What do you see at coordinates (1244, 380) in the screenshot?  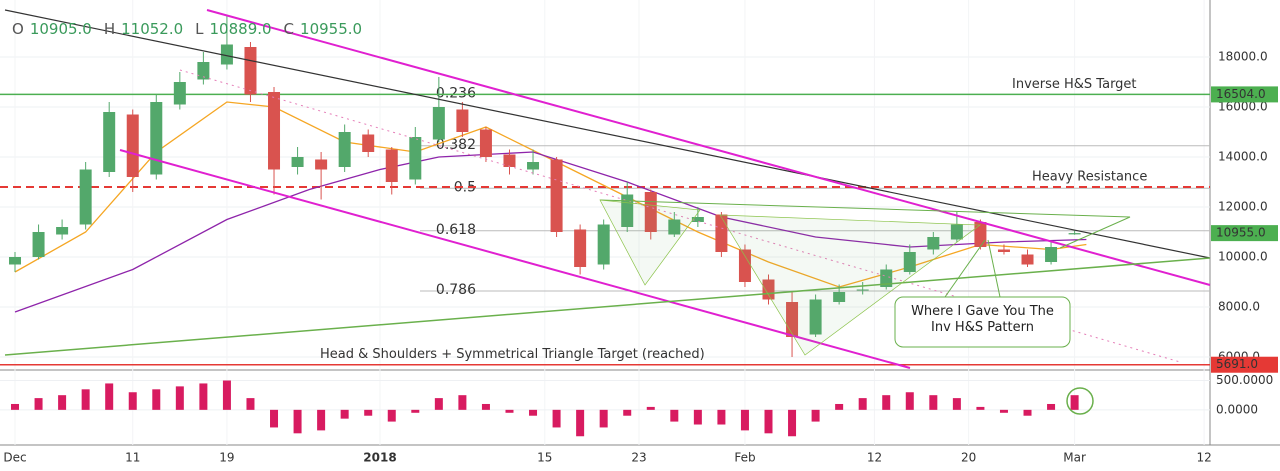 I see `macd-tick-label: 500.0000` at bounding box center [1244, 380].